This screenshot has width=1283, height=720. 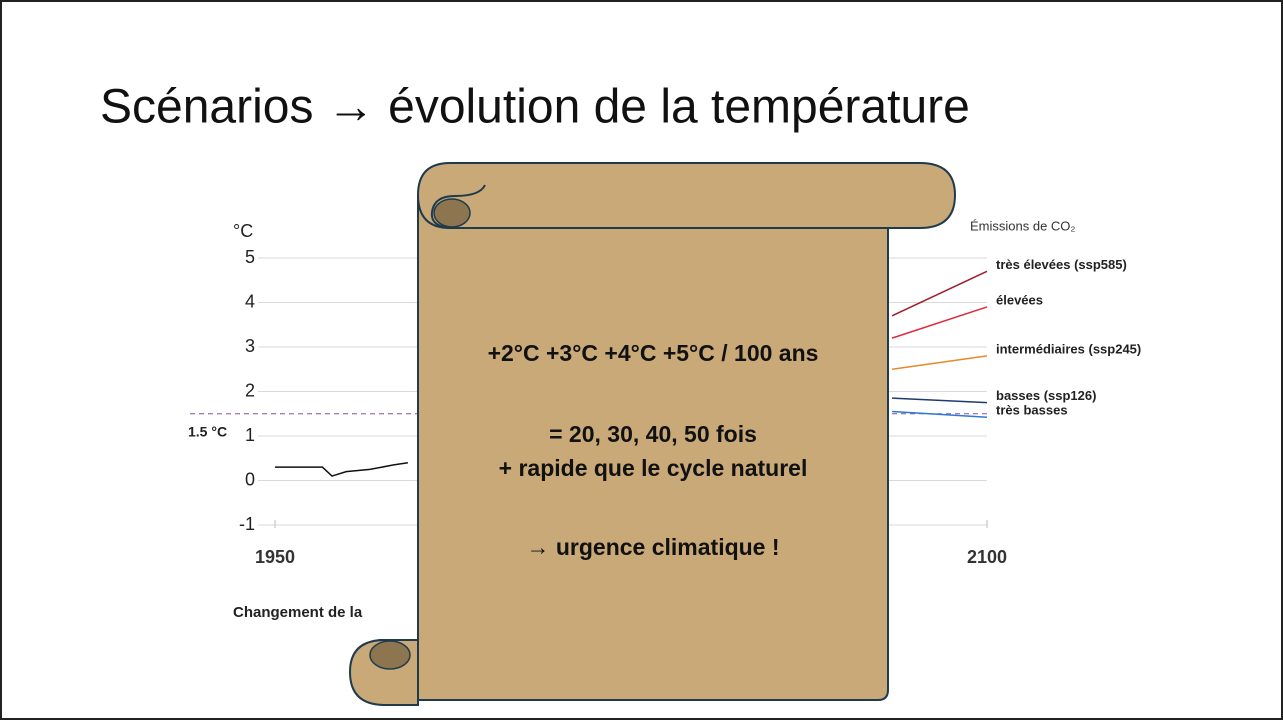 I want to click on scroll-bottom-curl, so click(x=390, y=655).